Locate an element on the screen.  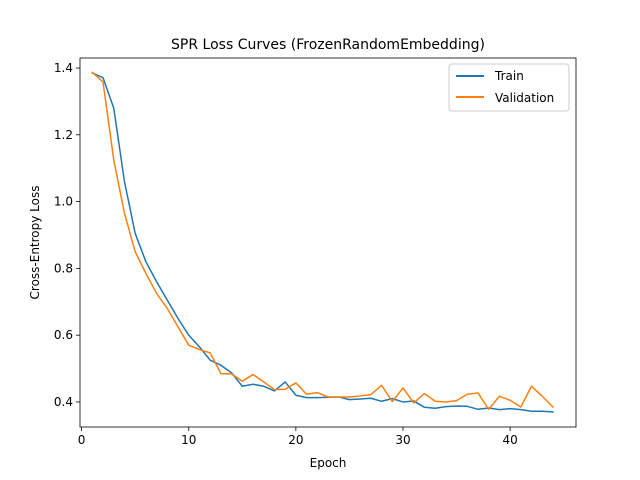
y-axis-label: Cross-Entropy Loss is located at coordinates (35, 243).